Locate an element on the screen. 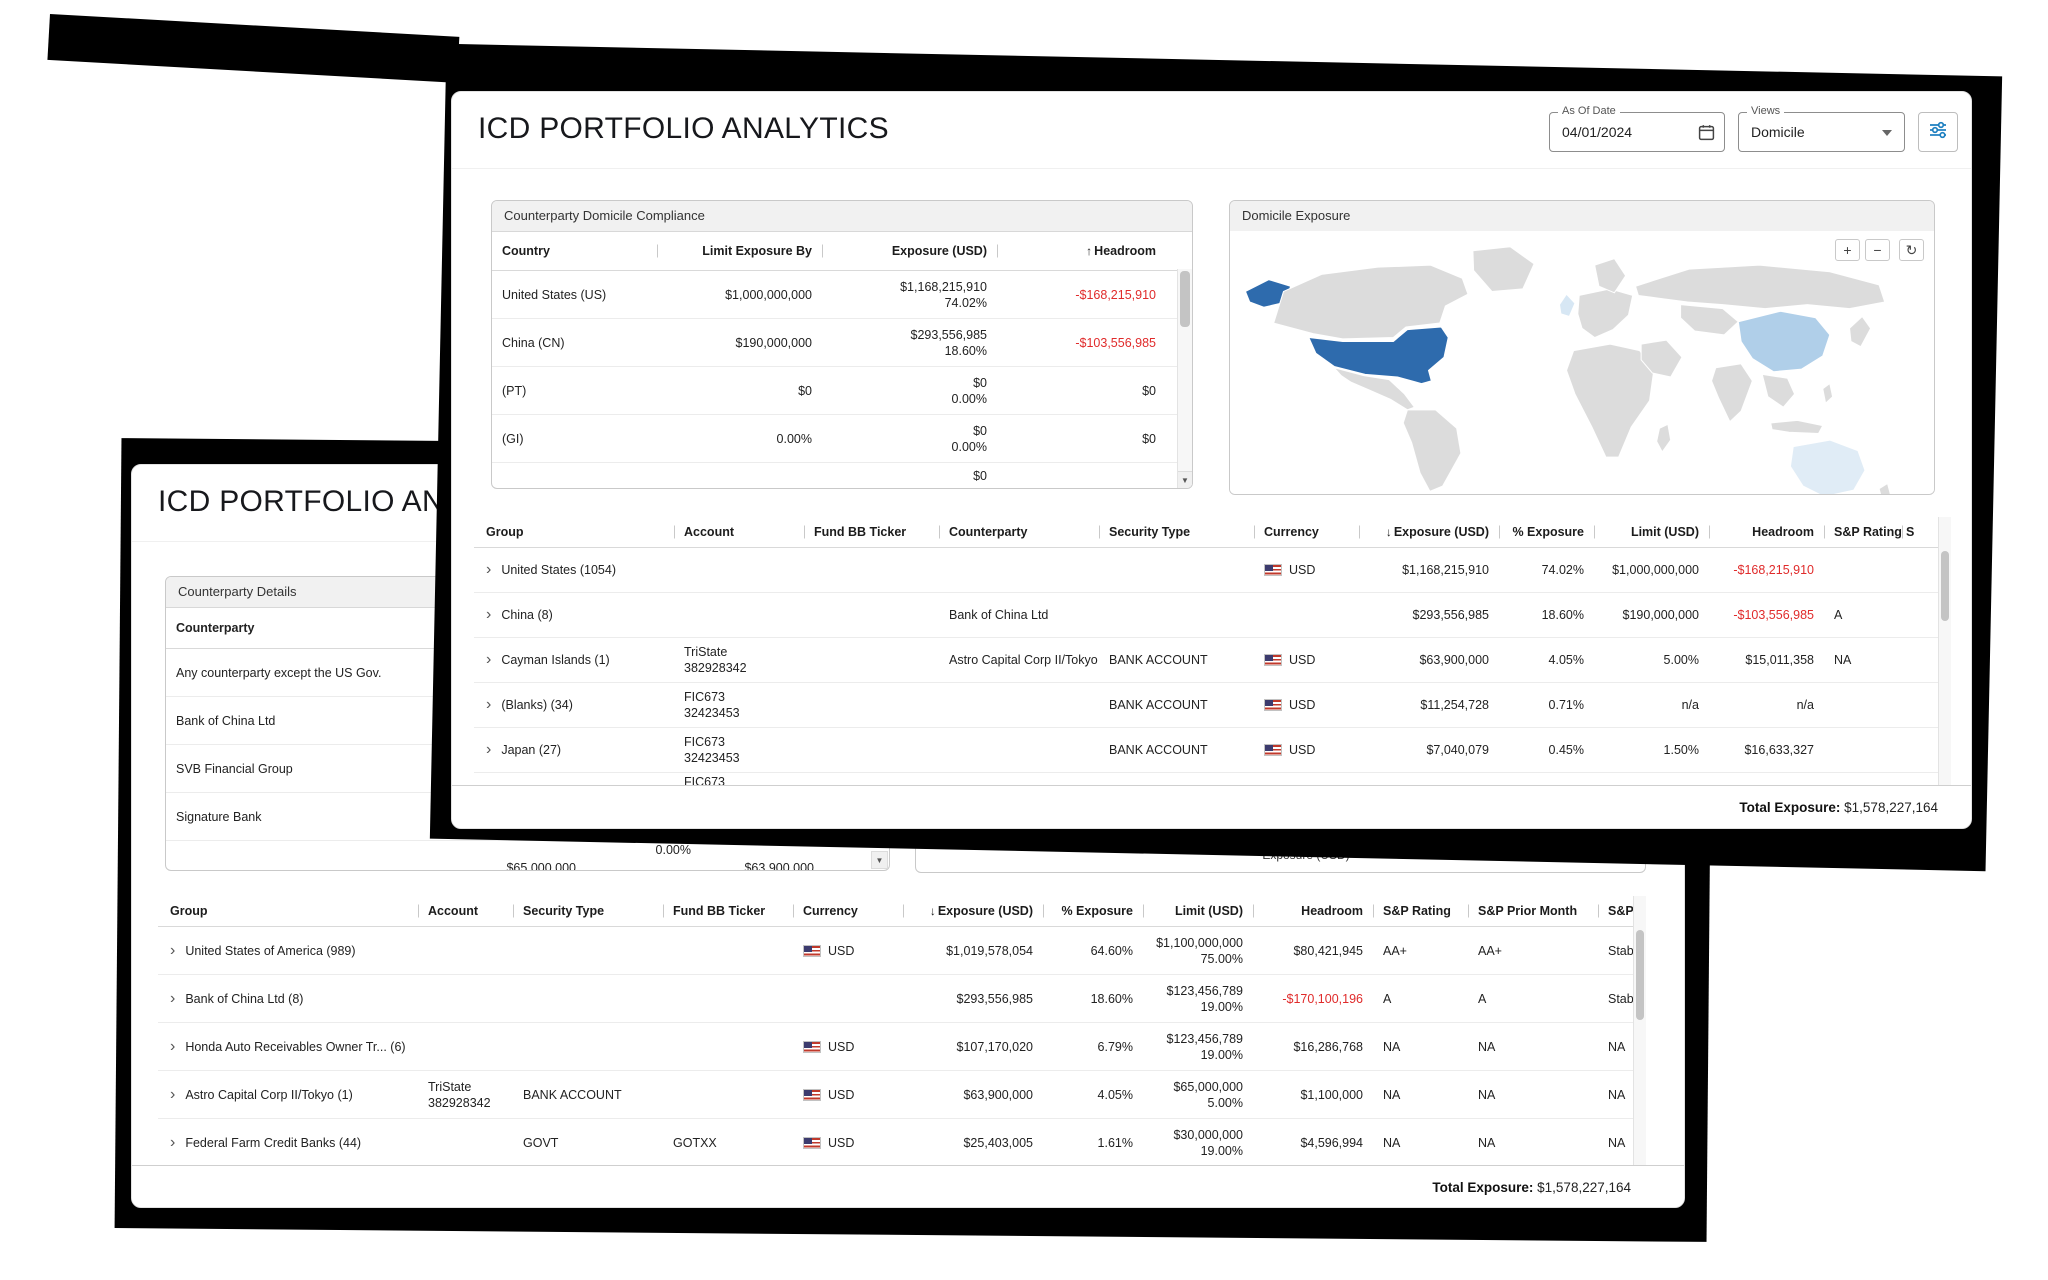 The height and width of the screenshot is (1280, 2048). region-africa is located at coordinates (1610, 400).